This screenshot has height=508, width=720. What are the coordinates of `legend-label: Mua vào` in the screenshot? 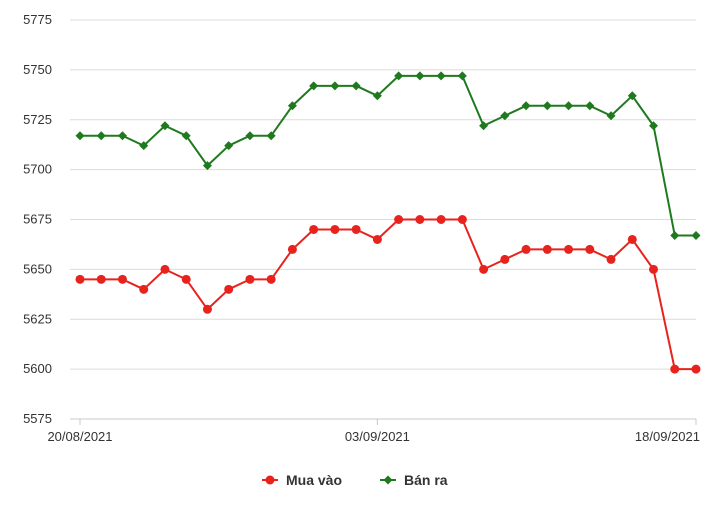 It's located at (314, 480).